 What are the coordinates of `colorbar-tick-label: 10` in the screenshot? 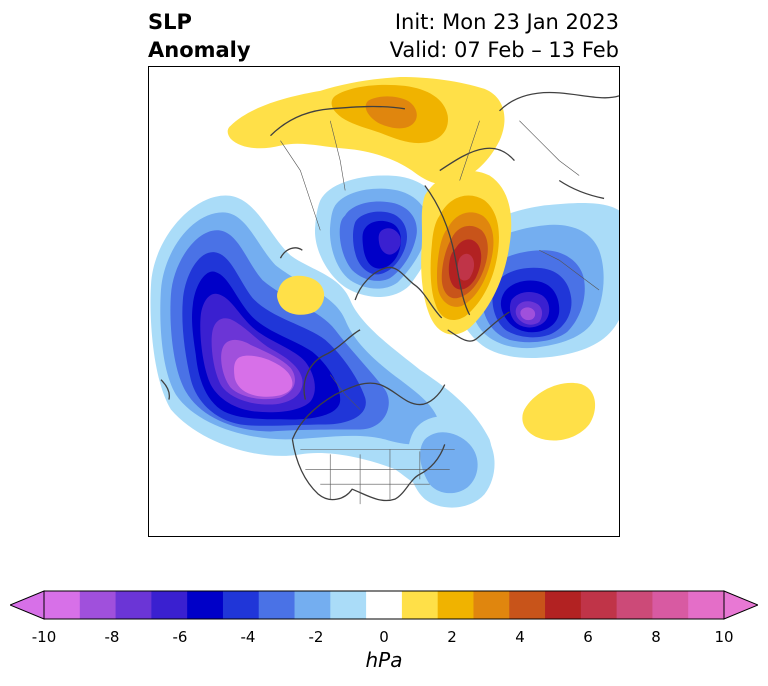 It's located at (724, 637).